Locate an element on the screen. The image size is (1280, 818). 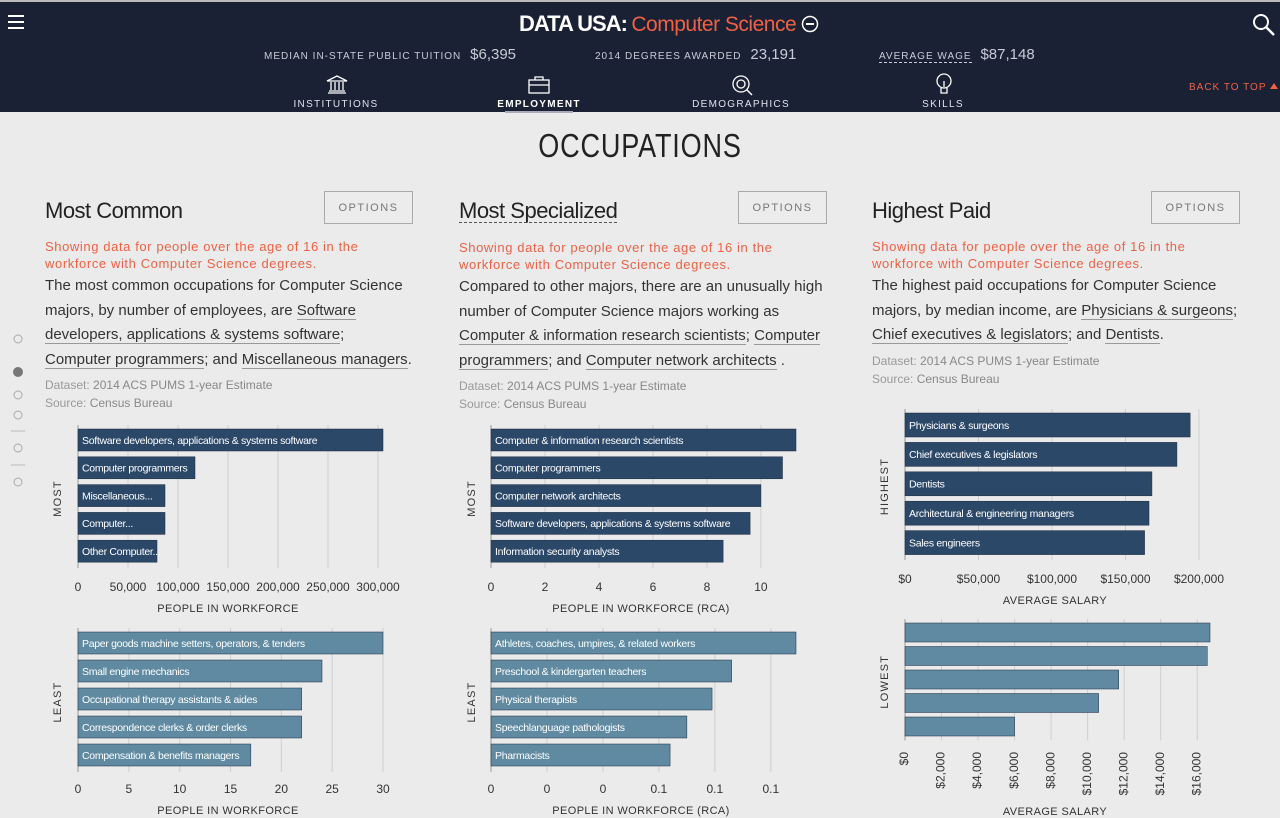
bar-label: Preschool & kindergarten teachers is located at coordinates (570, 672).